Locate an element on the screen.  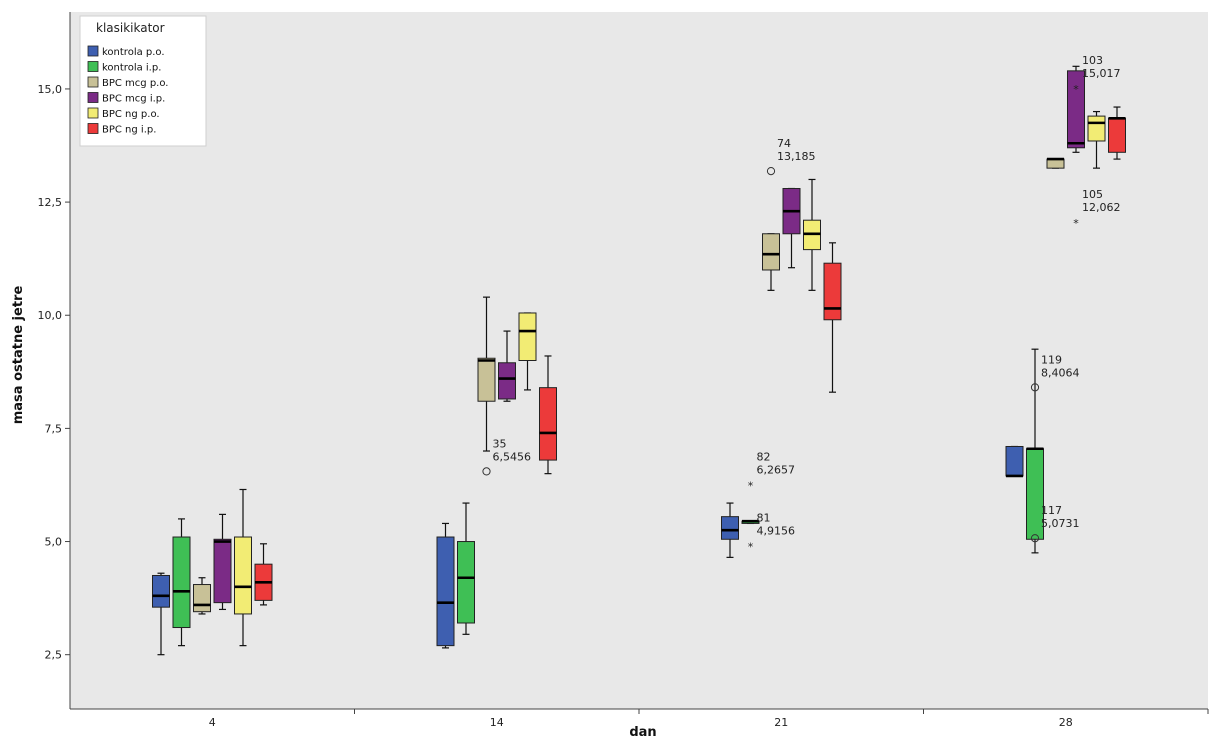
y-axis-title: masa ostatne jetre is located at coordinates (18, 355).